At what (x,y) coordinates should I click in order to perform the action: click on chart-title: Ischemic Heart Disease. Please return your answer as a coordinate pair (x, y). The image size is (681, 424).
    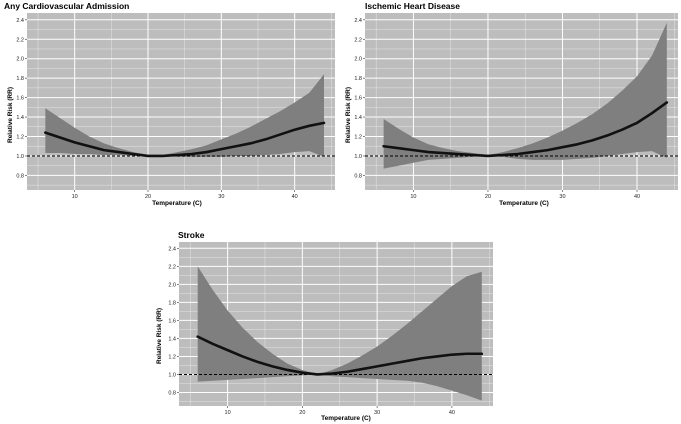
    Looking at the image, I should click on (412, 6).